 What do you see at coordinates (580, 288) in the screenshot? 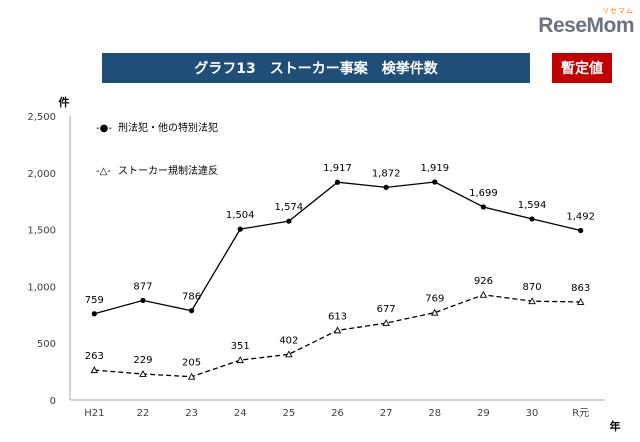
I see `data-label: 863` at bounding box center [580, 288].